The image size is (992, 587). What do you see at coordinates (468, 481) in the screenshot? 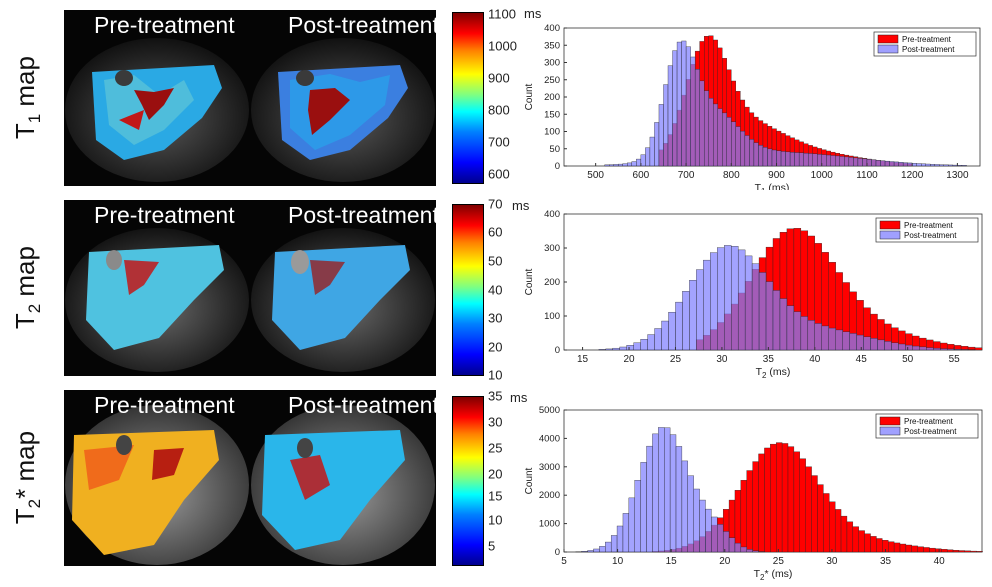
I see `colorbar-gradient` at bounding box center [468, 481].